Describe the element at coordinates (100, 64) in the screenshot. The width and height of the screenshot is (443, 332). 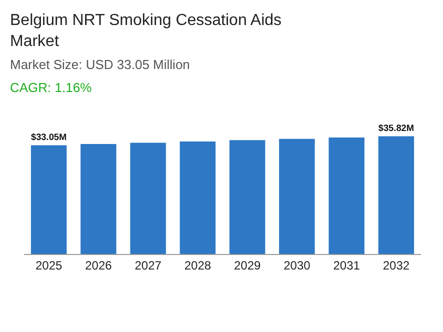
I see `chart-subtitle: Market Size: USD 33.05 Million` at that location.